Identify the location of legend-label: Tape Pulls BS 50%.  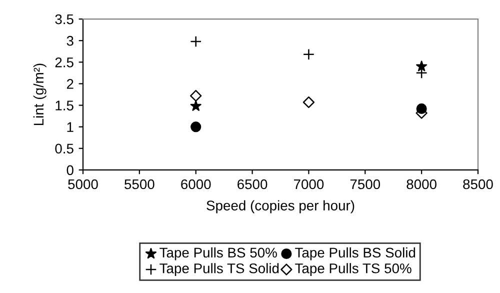
(218, 253).